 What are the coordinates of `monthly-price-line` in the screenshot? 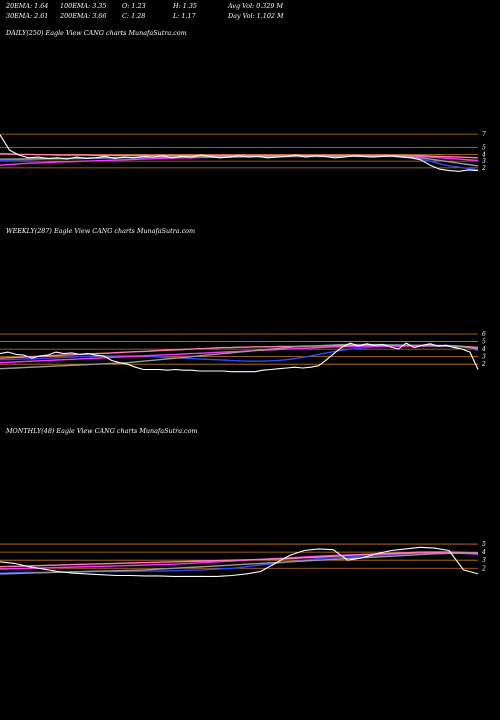 It's located at (239, 561).